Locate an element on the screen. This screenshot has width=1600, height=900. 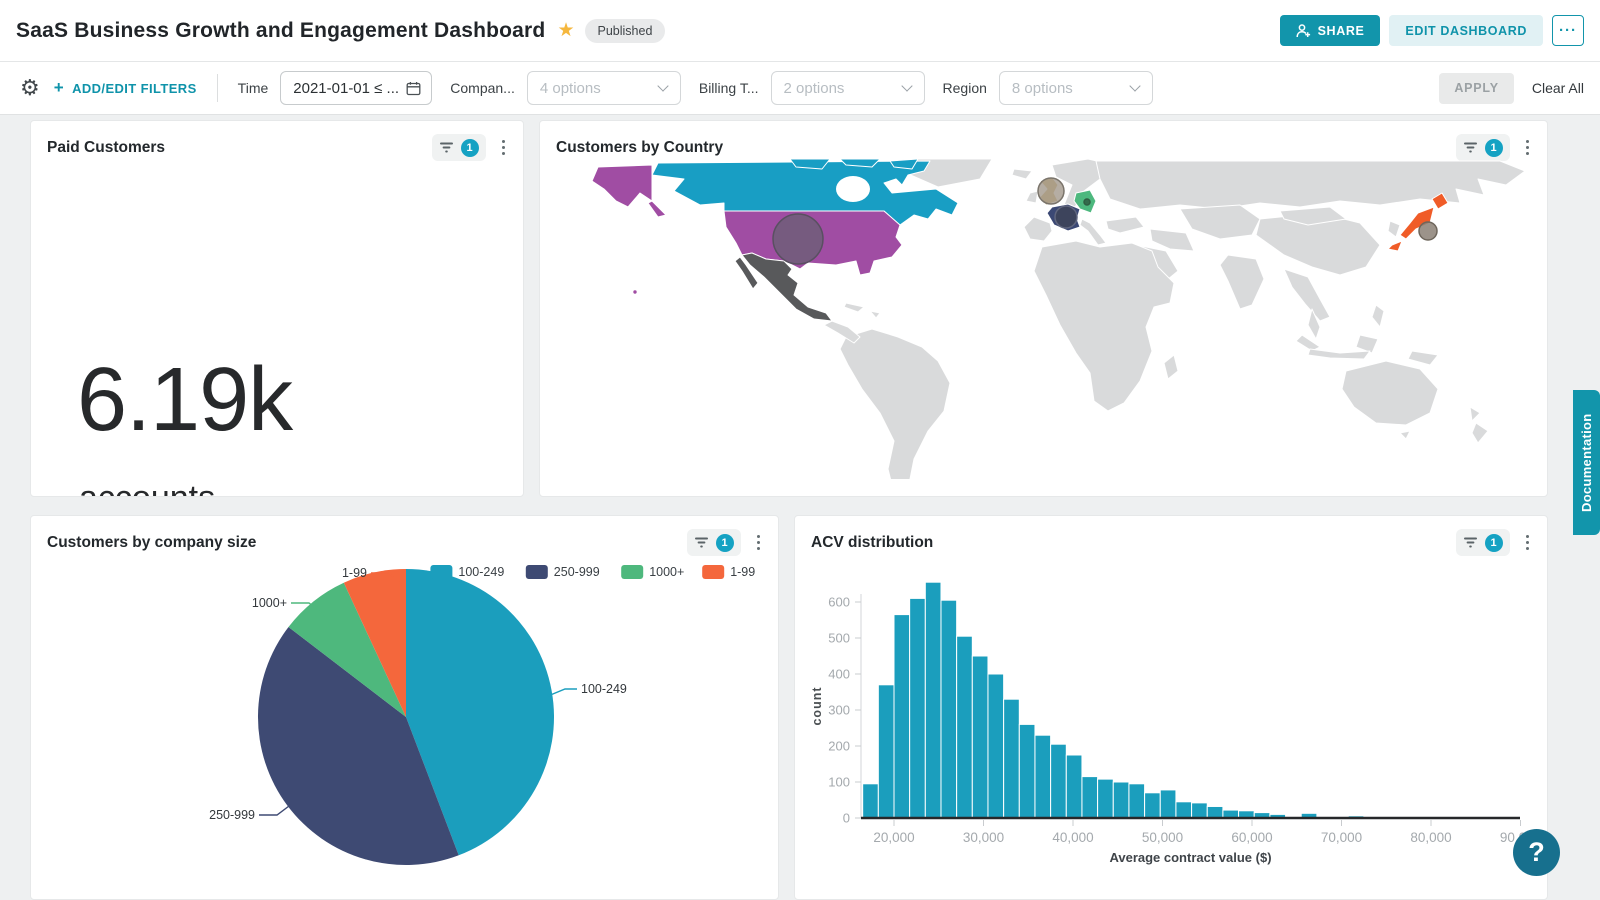
map-australia is located at coordinates (1390, 393).